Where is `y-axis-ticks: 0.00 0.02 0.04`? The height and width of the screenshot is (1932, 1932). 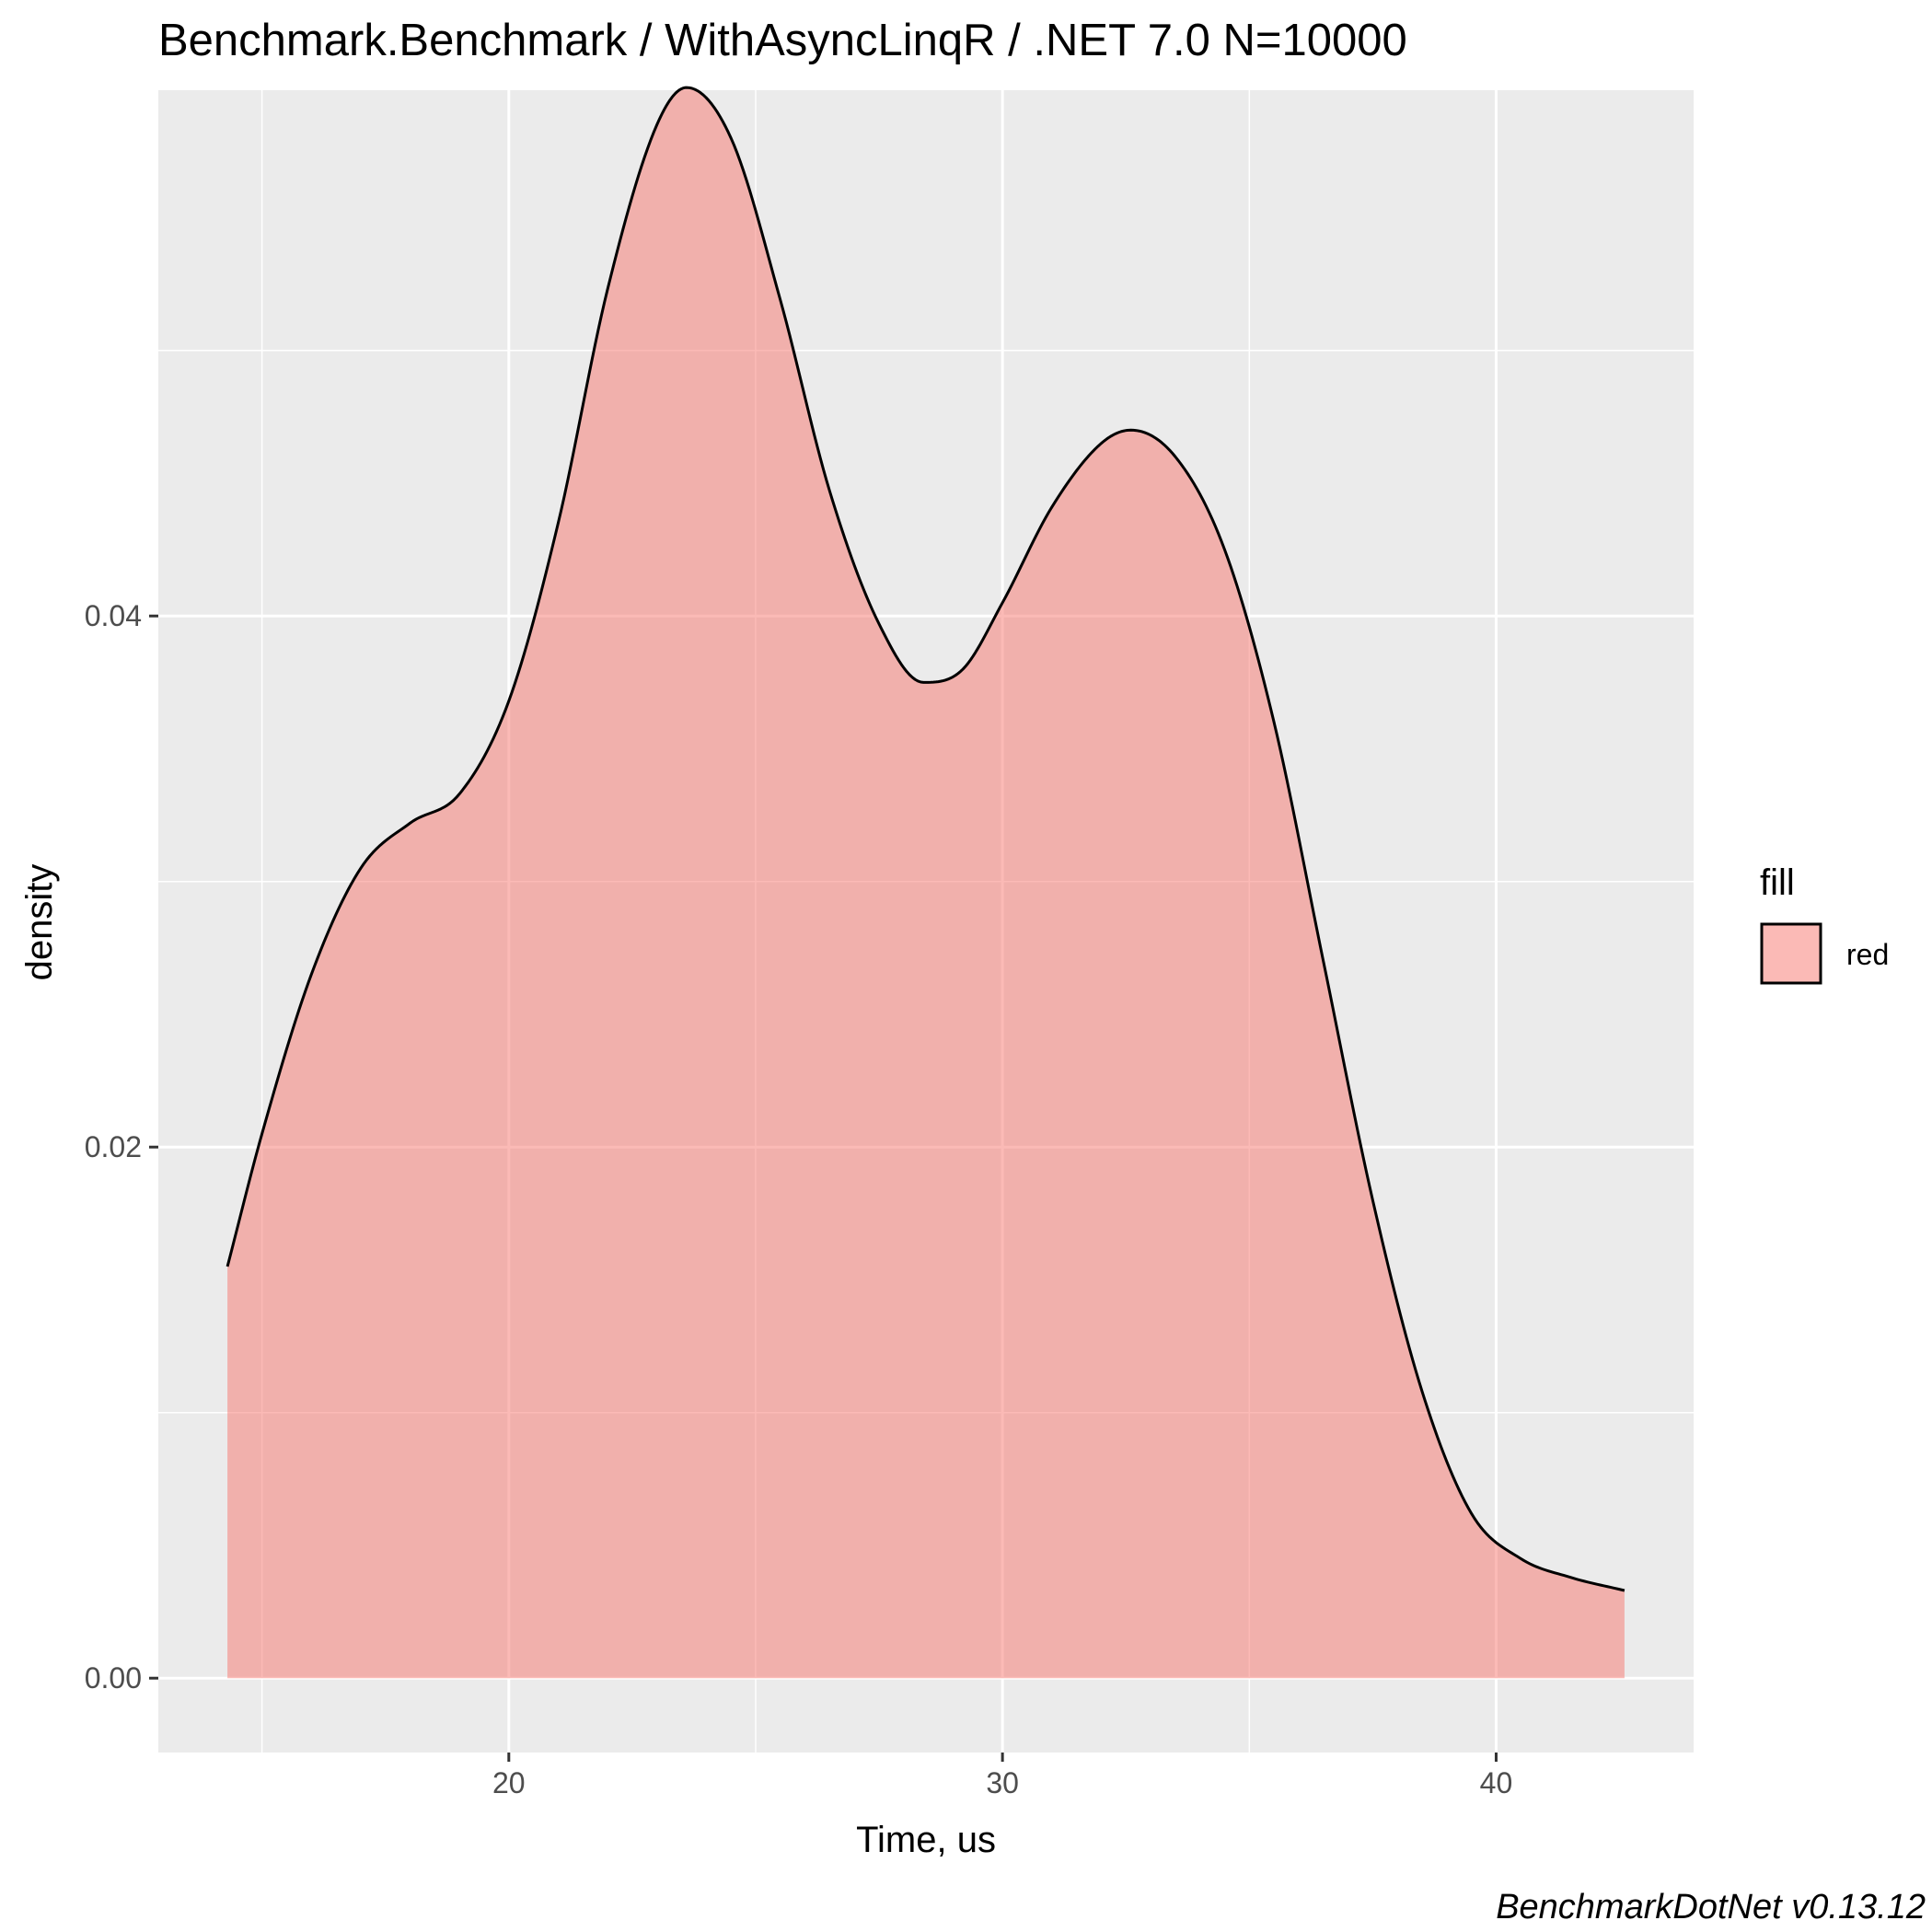 y-axis-ticks: 0.00 0.02 0.04 is located at coordinates (122, 1147).